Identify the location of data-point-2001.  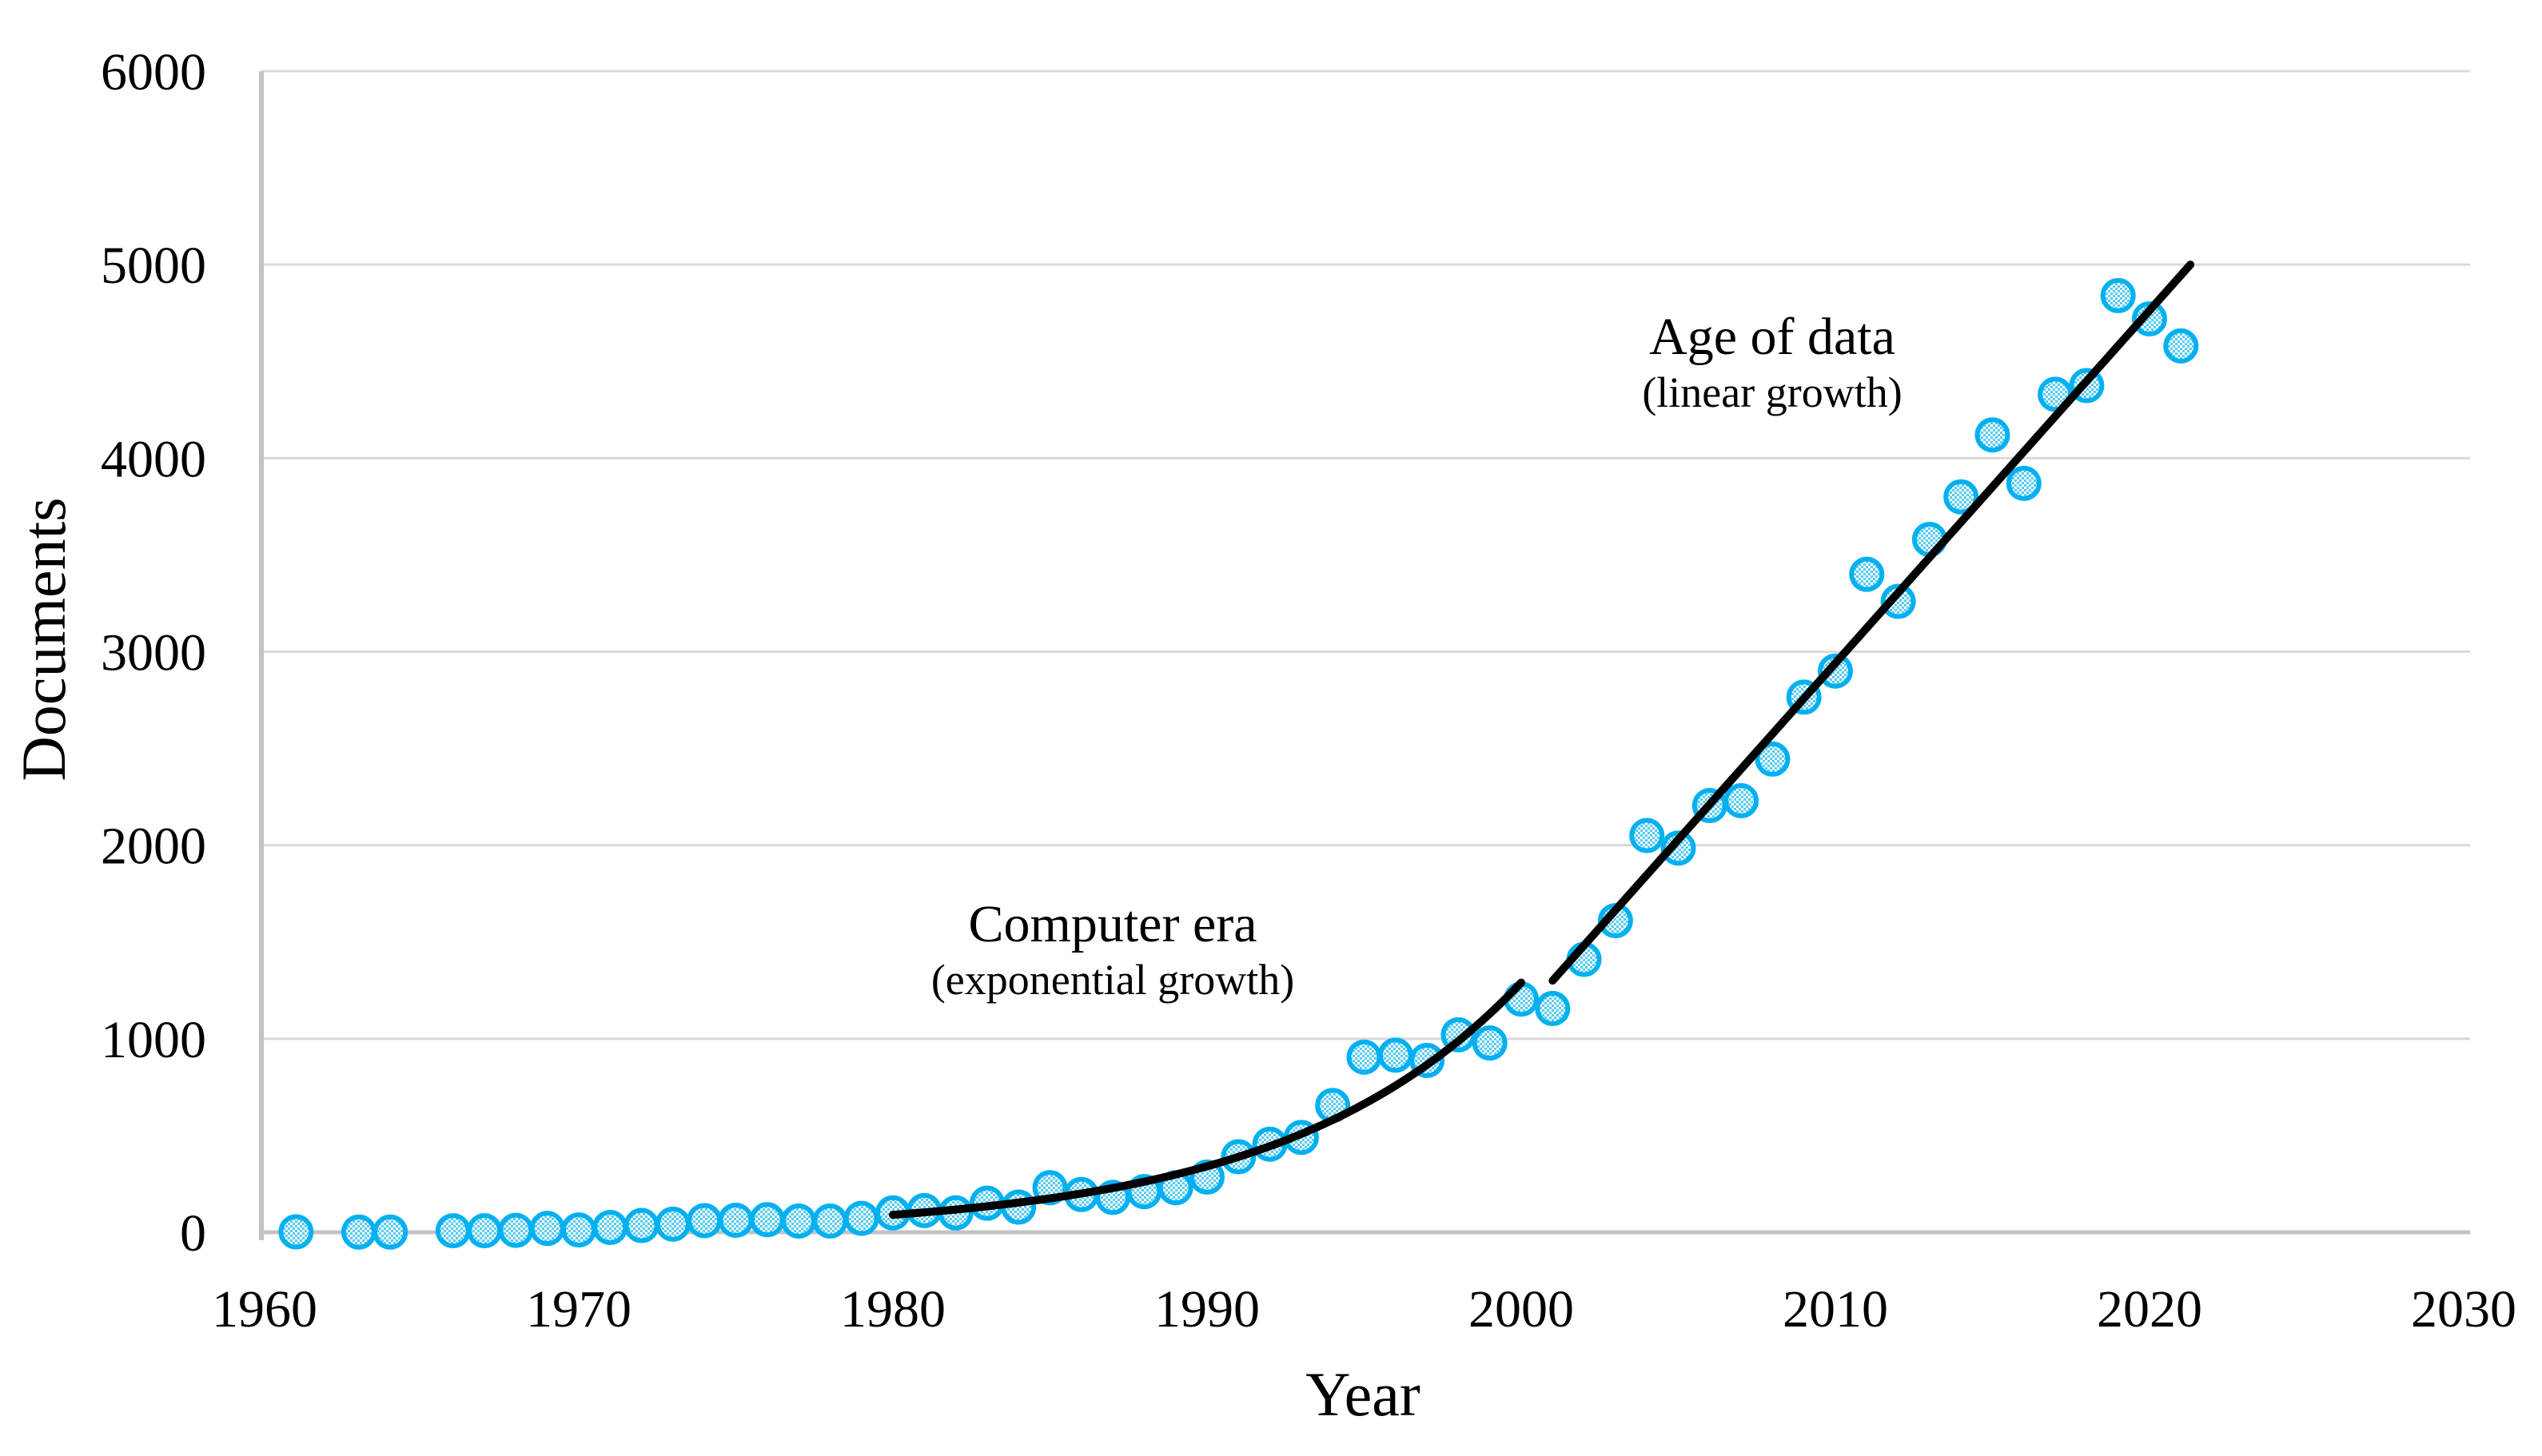
(1553, 1009).